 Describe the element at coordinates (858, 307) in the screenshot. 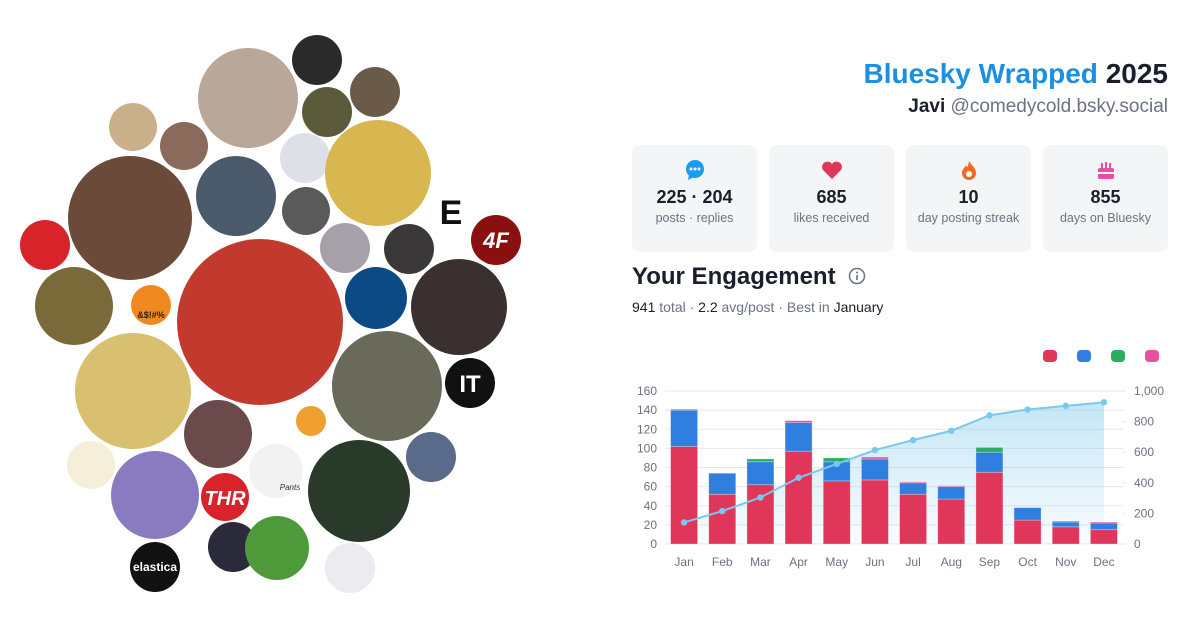

I see `summary-best: January` at that location.